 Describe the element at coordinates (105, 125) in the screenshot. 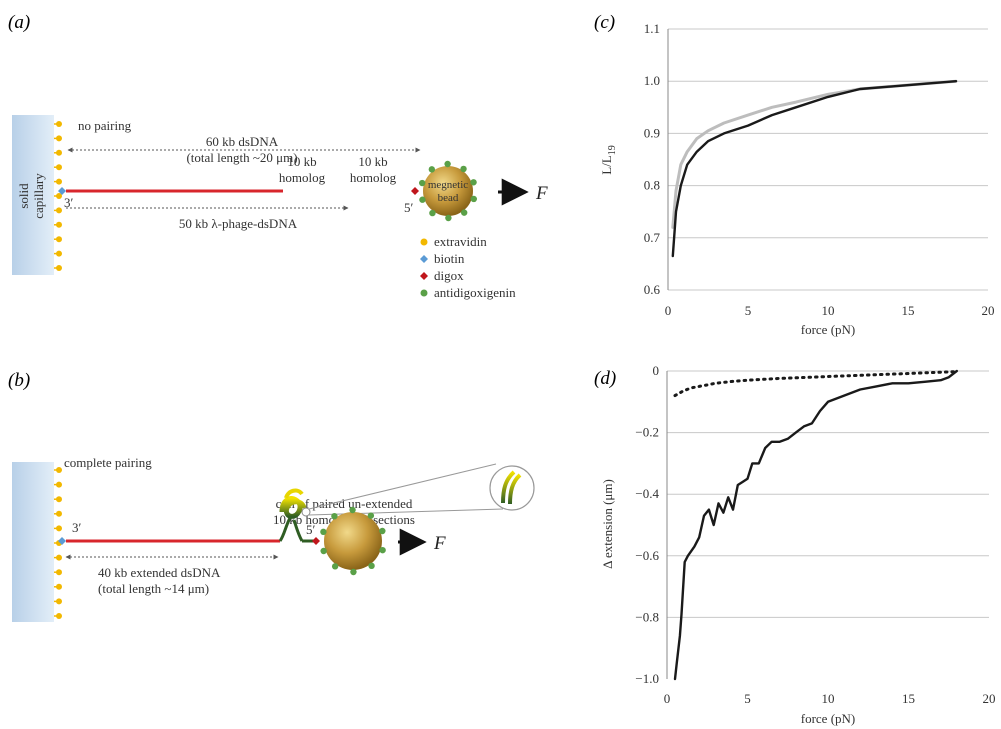

I see `no-pairing-label: no pairing` at that location.